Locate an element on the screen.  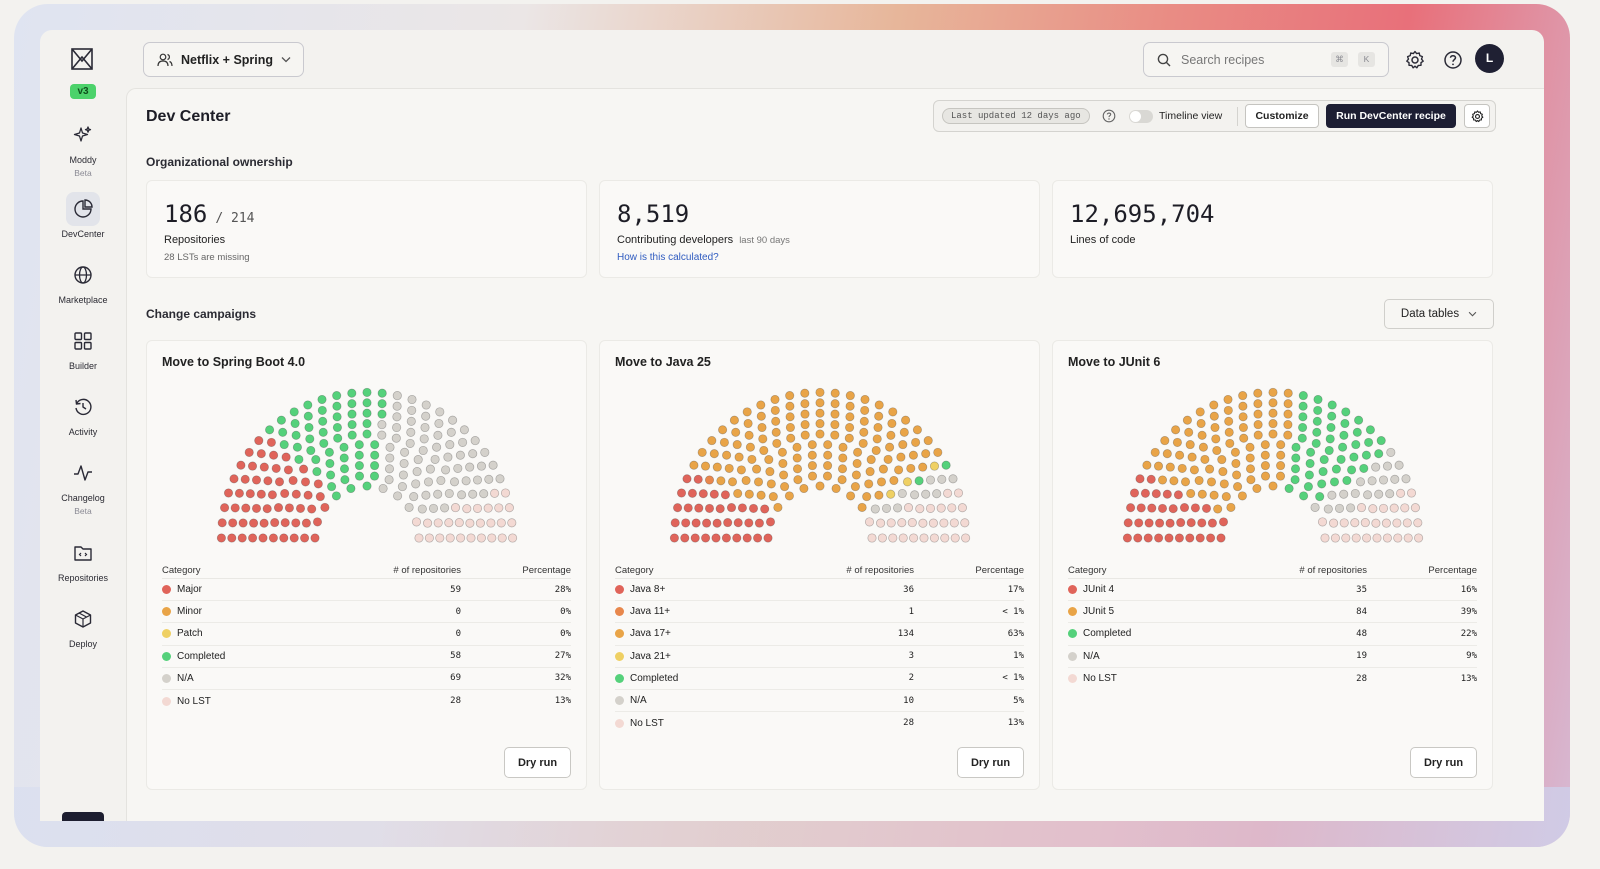
settings-gear-icon is located at coordinates (1415, 60).